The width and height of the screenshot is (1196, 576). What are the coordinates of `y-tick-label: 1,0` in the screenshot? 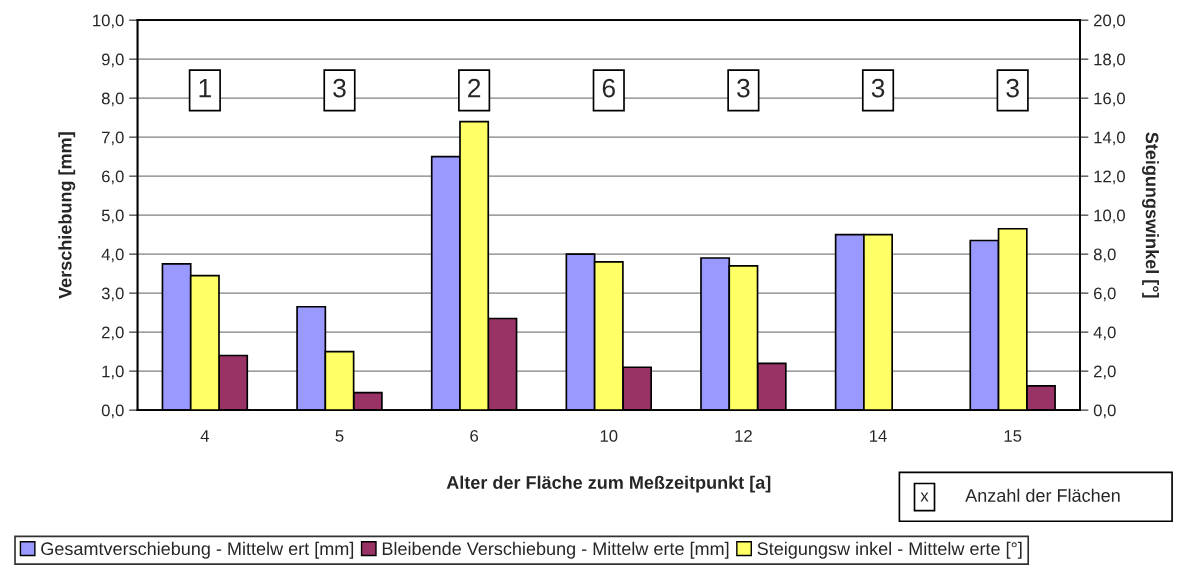 It's located at (113, 372).